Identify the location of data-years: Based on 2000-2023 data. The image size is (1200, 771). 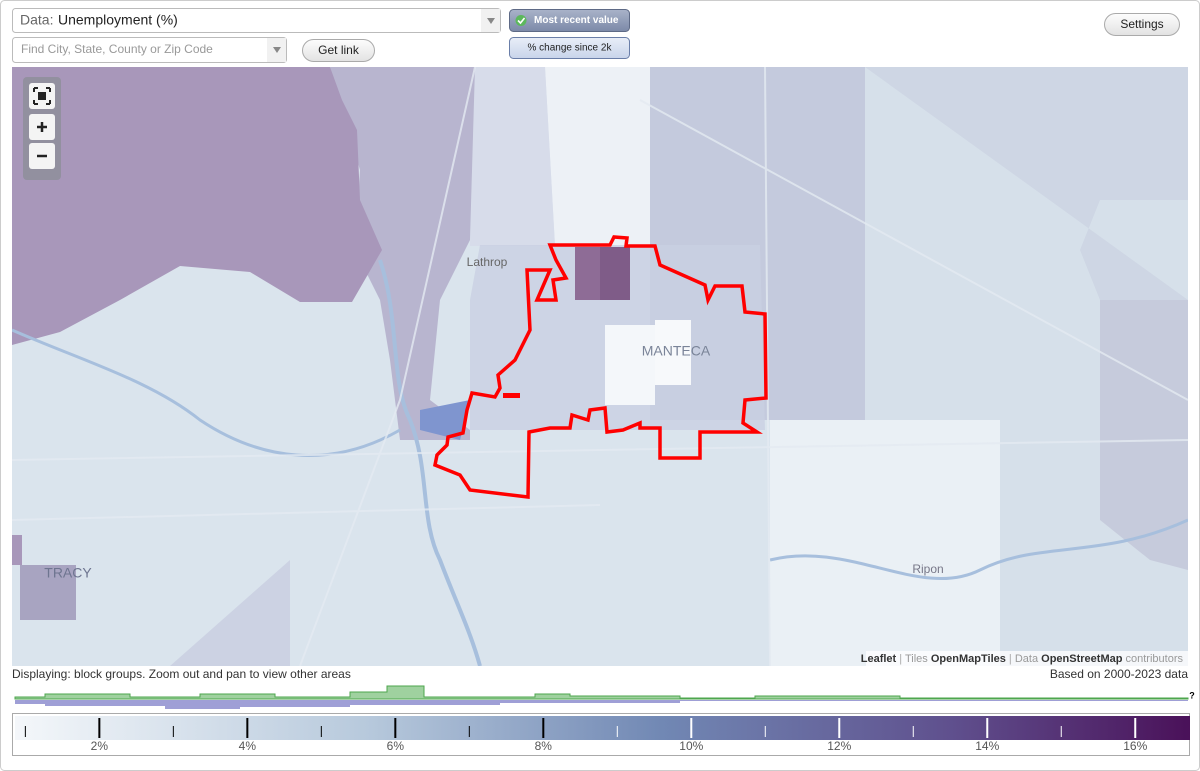
(1119, 674).